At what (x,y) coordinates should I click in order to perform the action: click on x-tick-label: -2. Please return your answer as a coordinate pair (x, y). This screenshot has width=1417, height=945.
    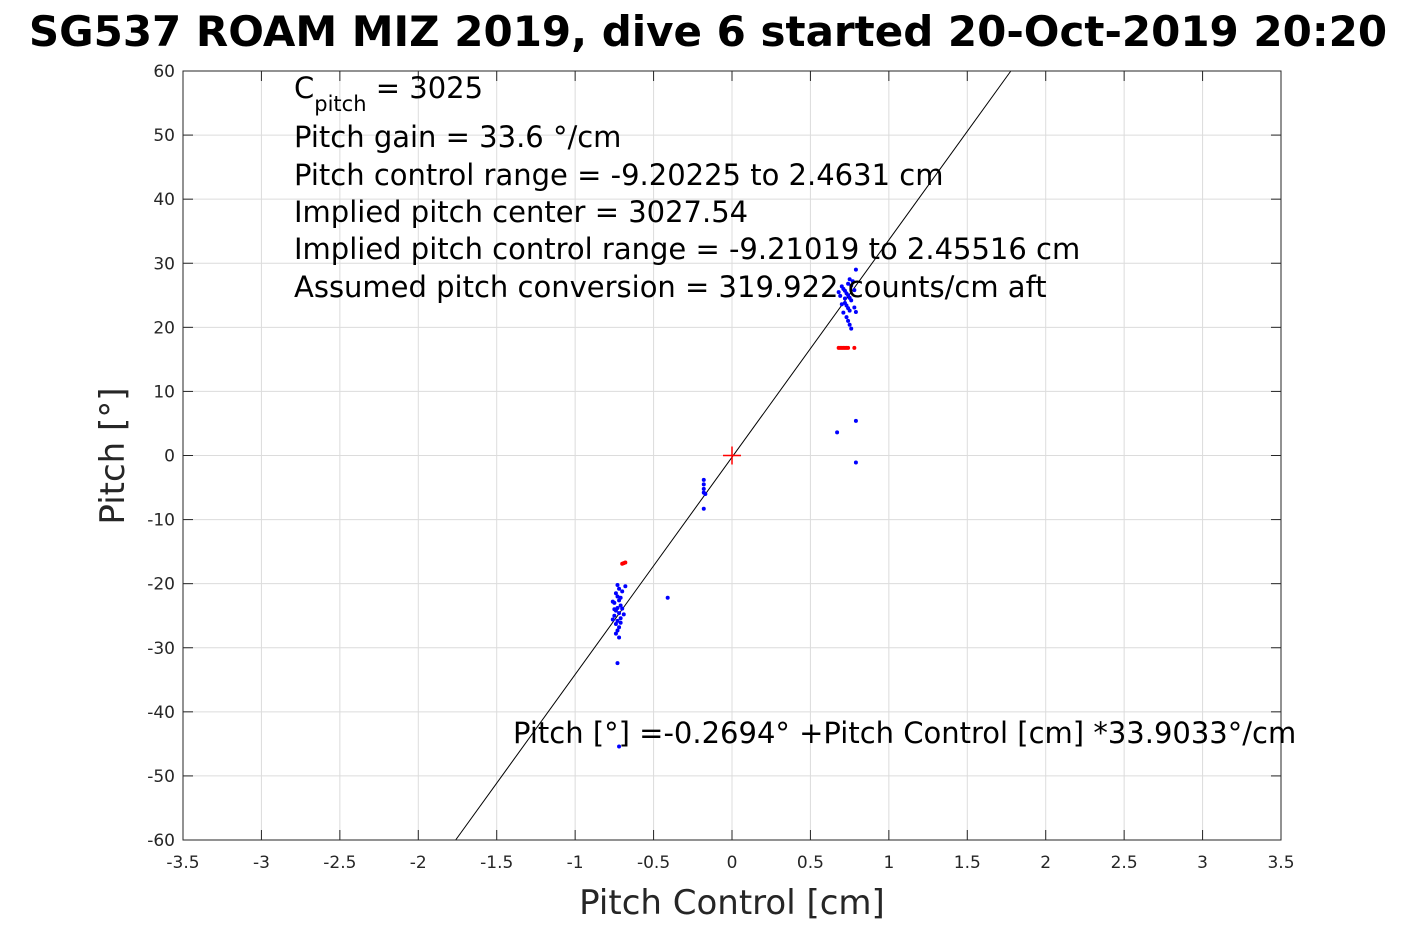
    Looking at the image, I should click on (418, 863).